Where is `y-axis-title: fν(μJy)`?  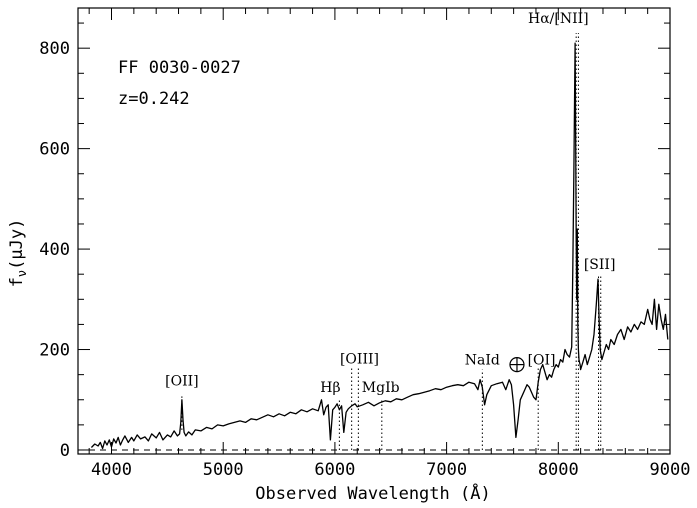
y-axis-title: fν(μJy) is located at coordinates (18, 253).